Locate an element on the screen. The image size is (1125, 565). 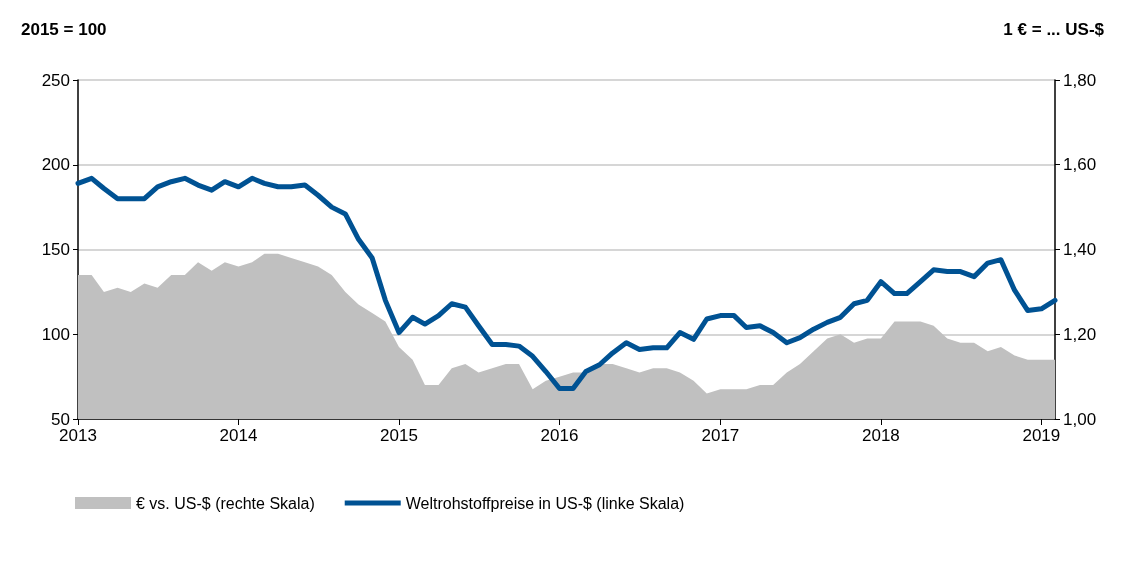
y-tick-label: 200 is located at coordinates (55, 165).